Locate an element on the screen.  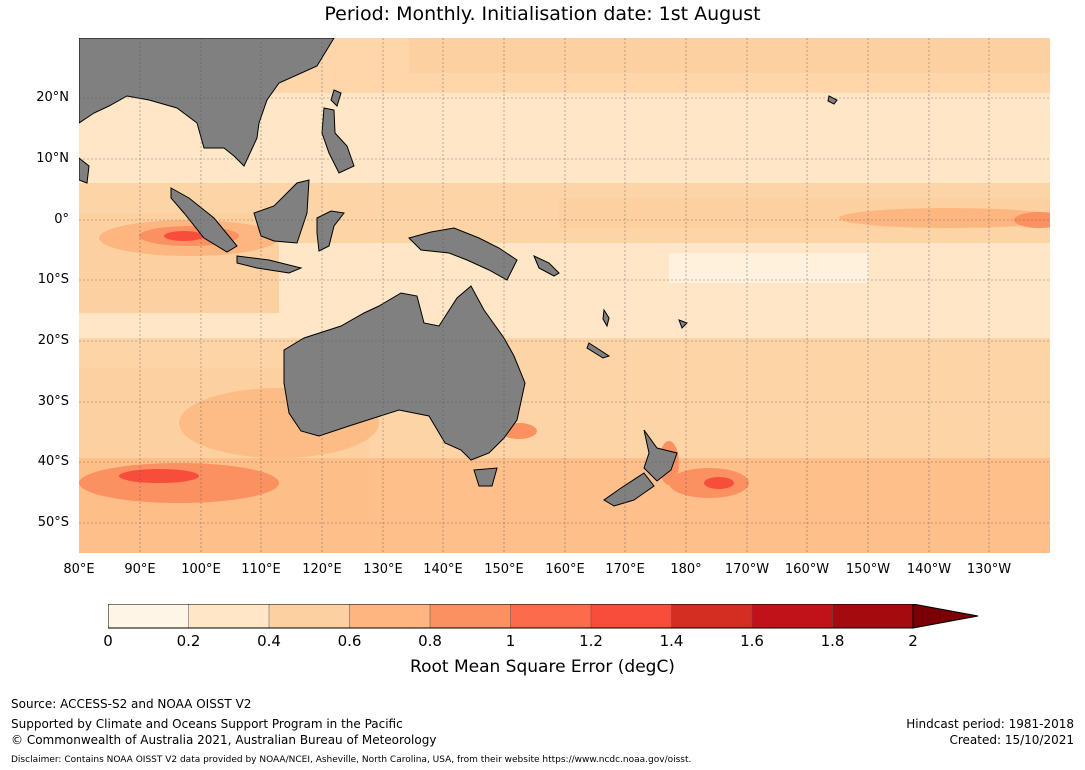
colorbar-tick: 2 is located at coordinates (913, 641).